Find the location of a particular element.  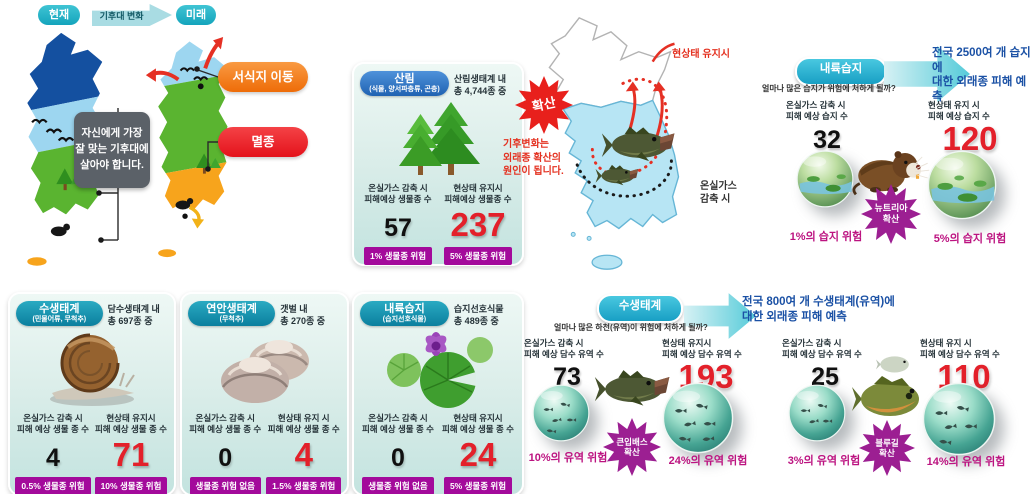

watershed-section-title-pill: 수생태계 is located at coordinates (640, 308).